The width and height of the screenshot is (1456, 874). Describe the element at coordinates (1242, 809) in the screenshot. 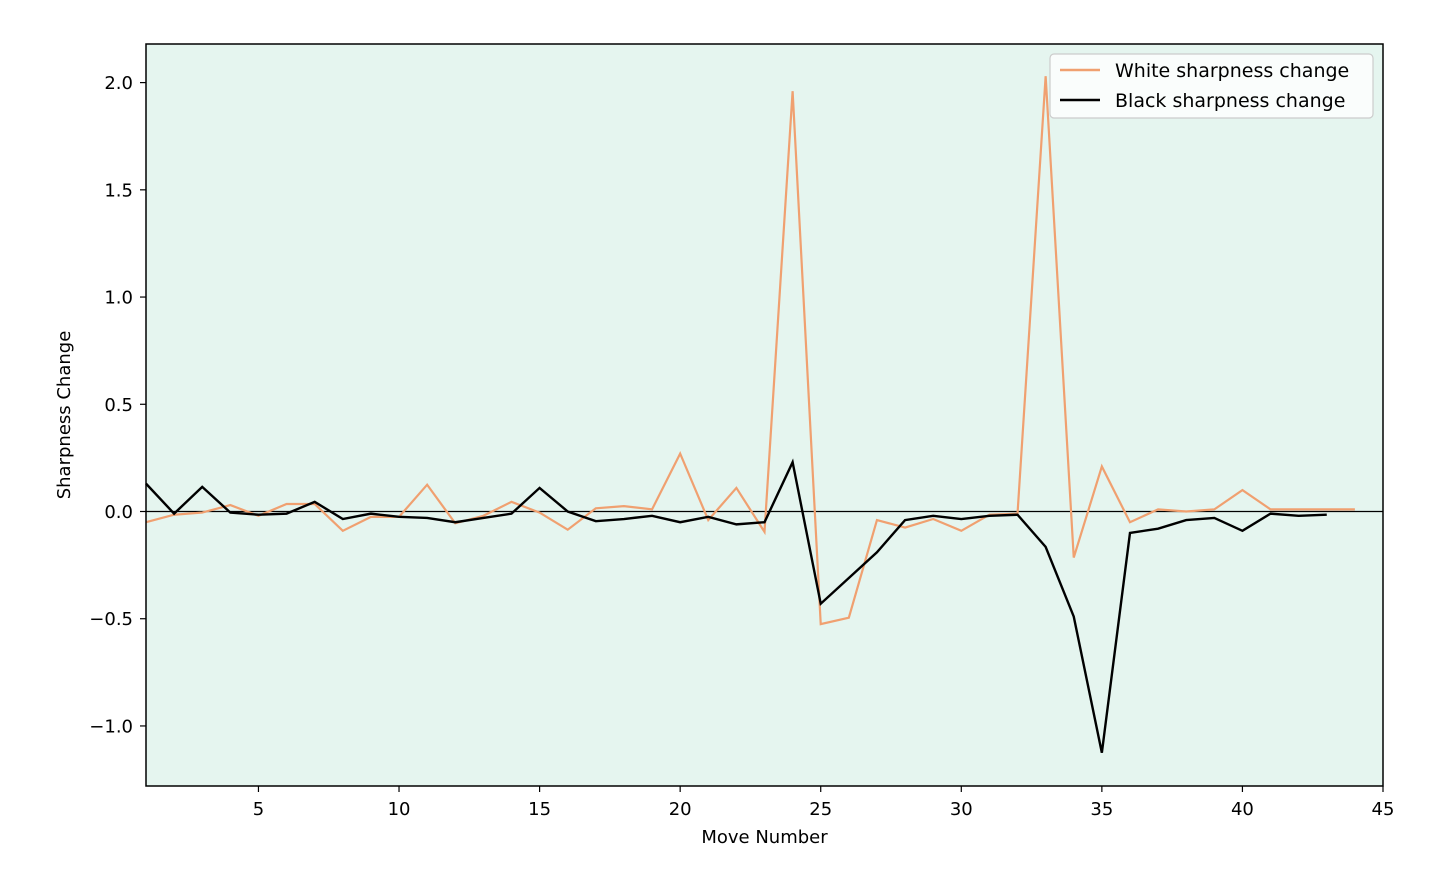

I see `x-tick-label: 40` at that location.